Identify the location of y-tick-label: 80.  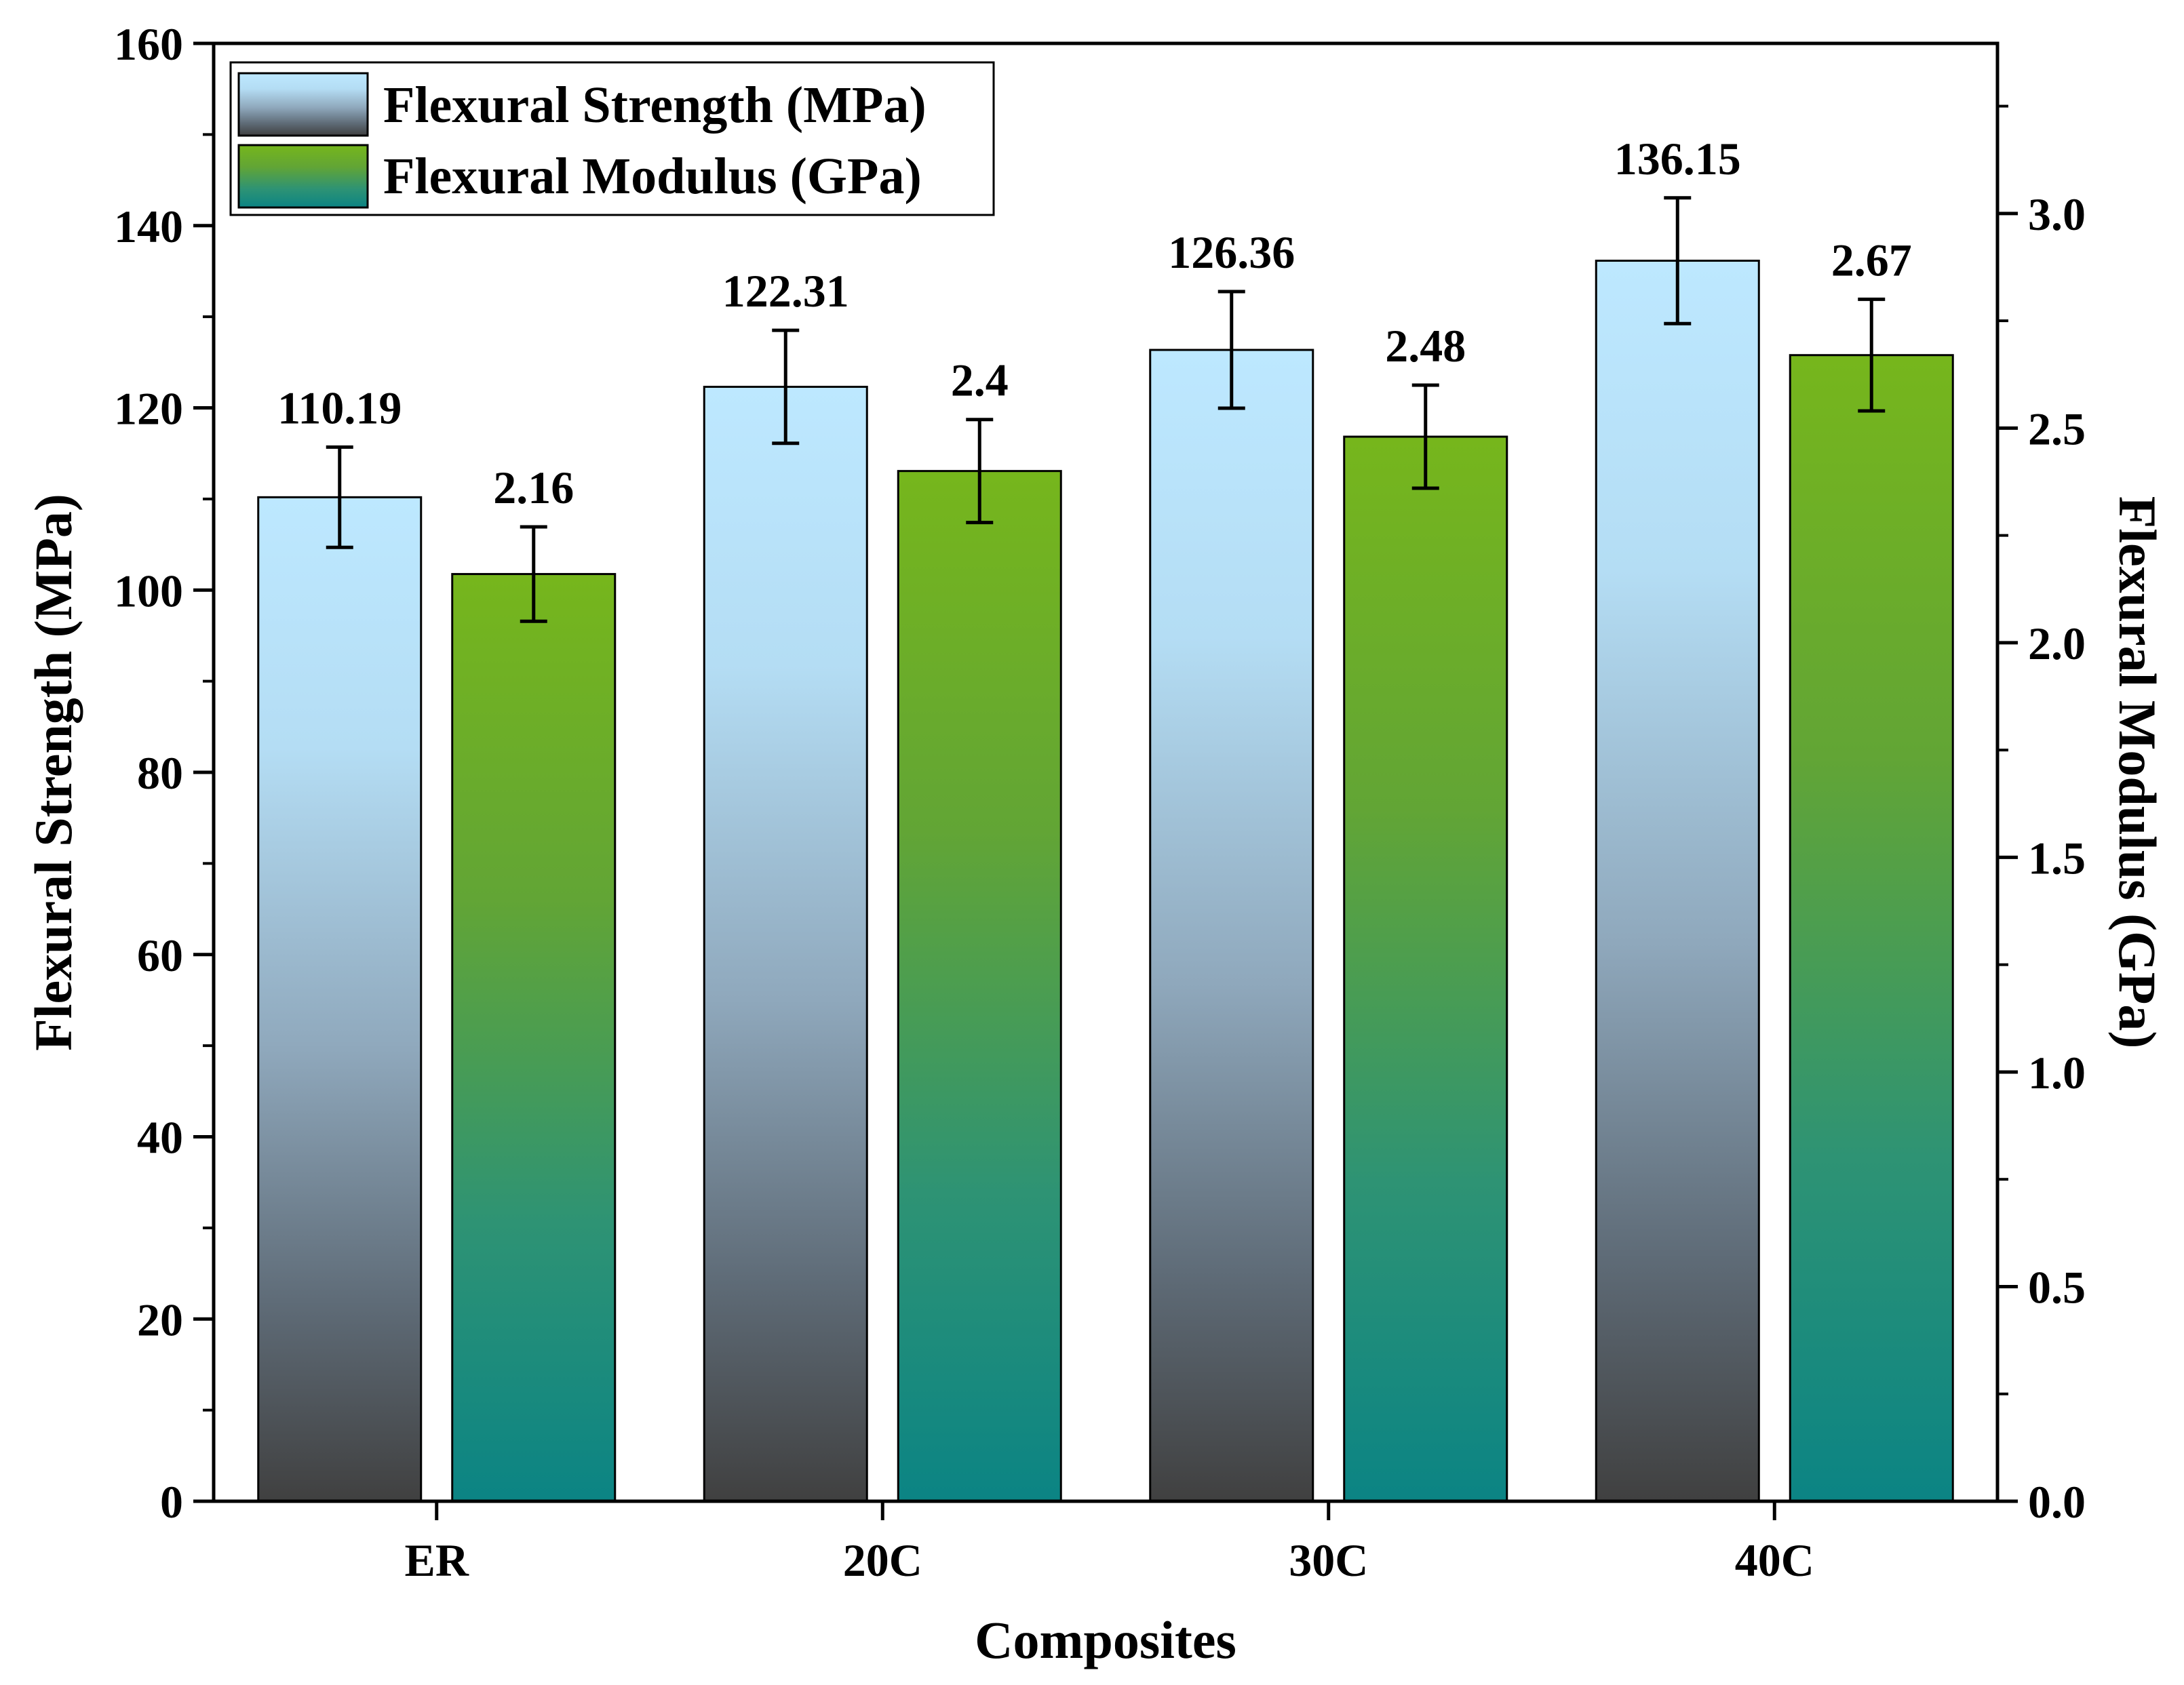
(160, 773).